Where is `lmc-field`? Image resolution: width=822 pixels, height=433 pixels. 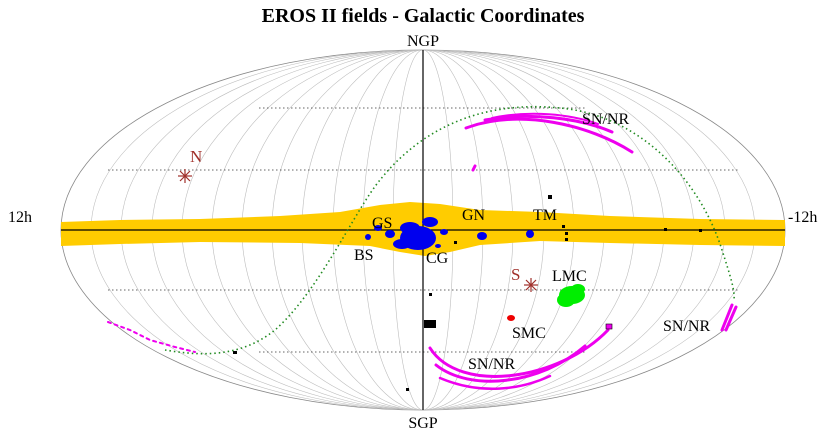 lmc-field is located at coordinates (571, 295).